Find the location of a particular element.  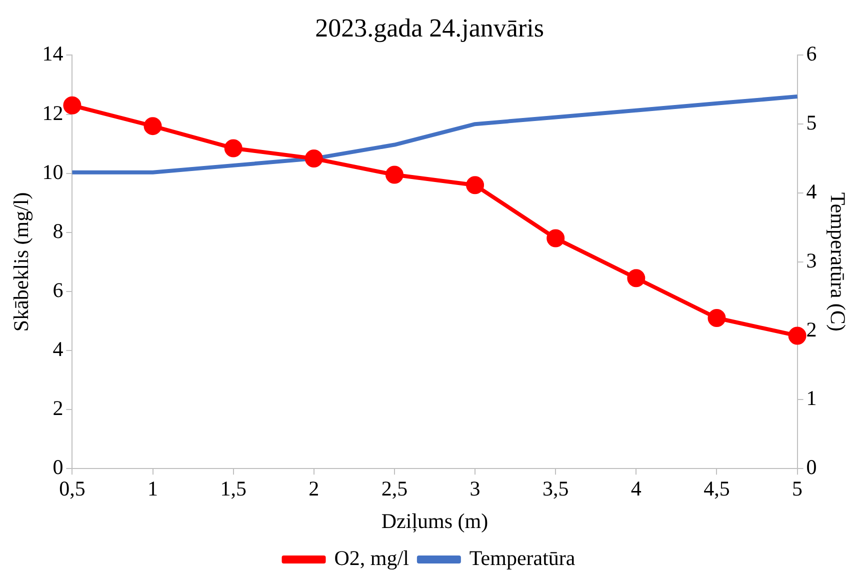

y-tick-label: 6 is located at coordinates (58, 290).